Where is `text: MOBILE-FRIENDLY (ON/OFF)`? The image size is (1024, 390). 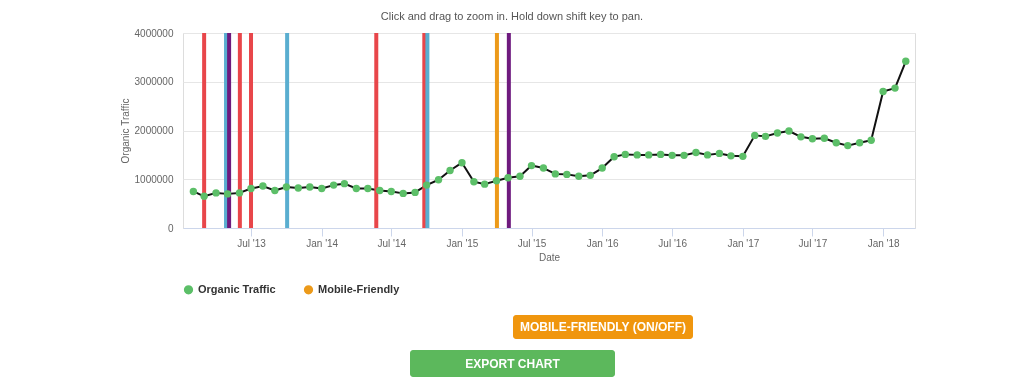
text: MOBILE-FRIENDLY (ON/OFF) is located at coordinates (603, 327).